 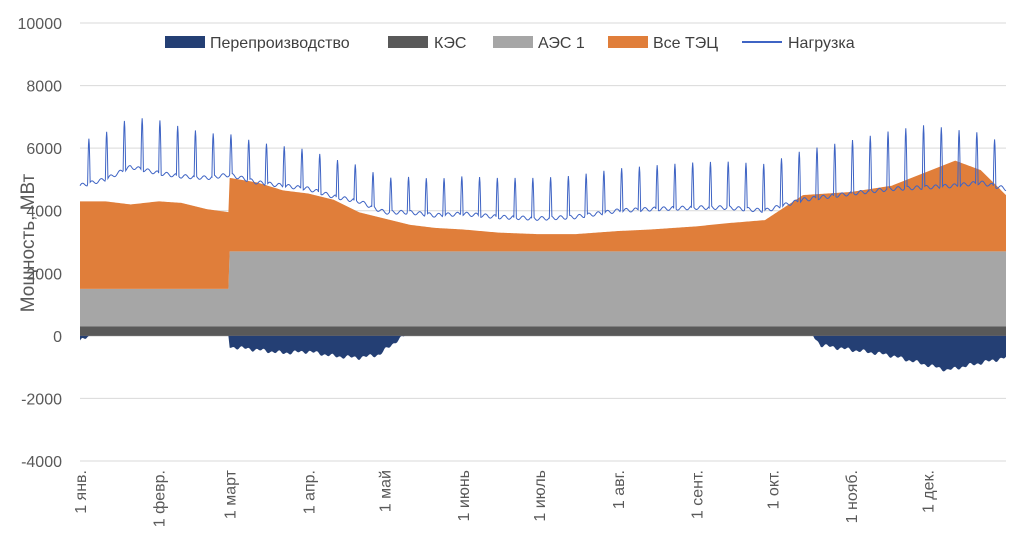 I want to click on y-tick-label: 10000, so click(x=40, y=24).